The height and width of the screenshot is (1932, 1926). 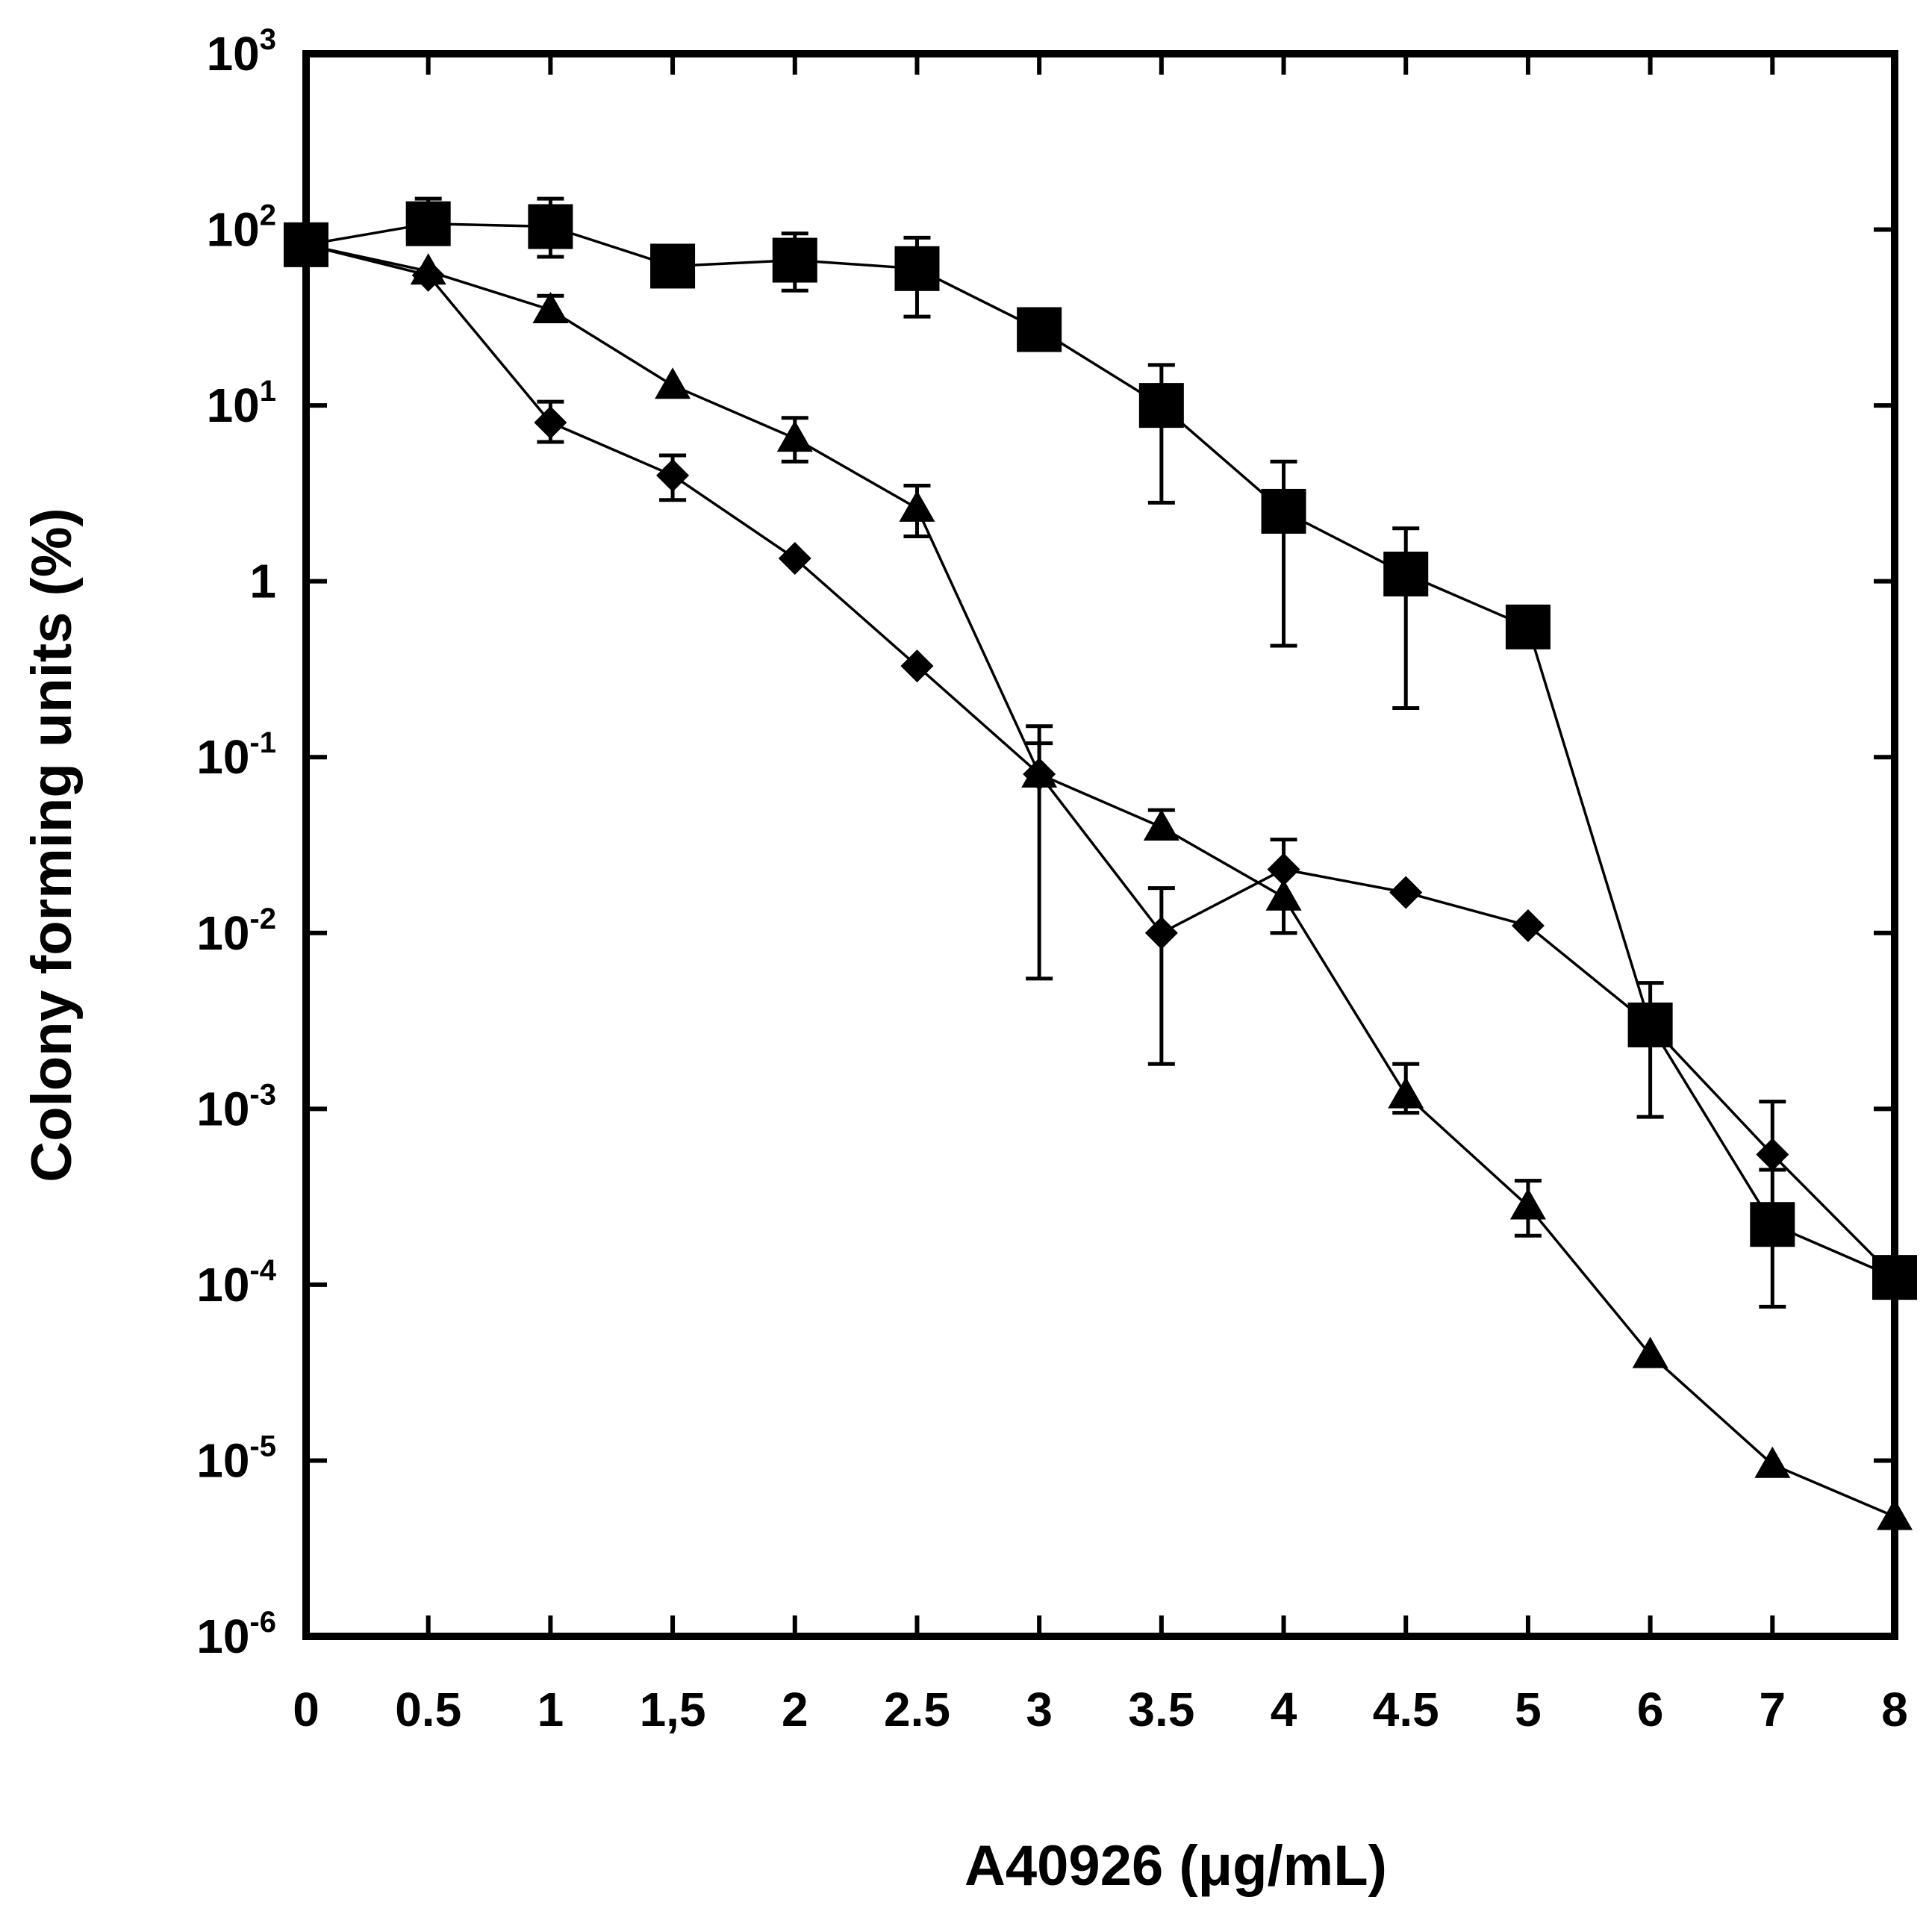 What do you see at coordinates (428, 1710) in the screenshot?
I see `x-tick-label: 0.5` at bounding box center [428, 1710].